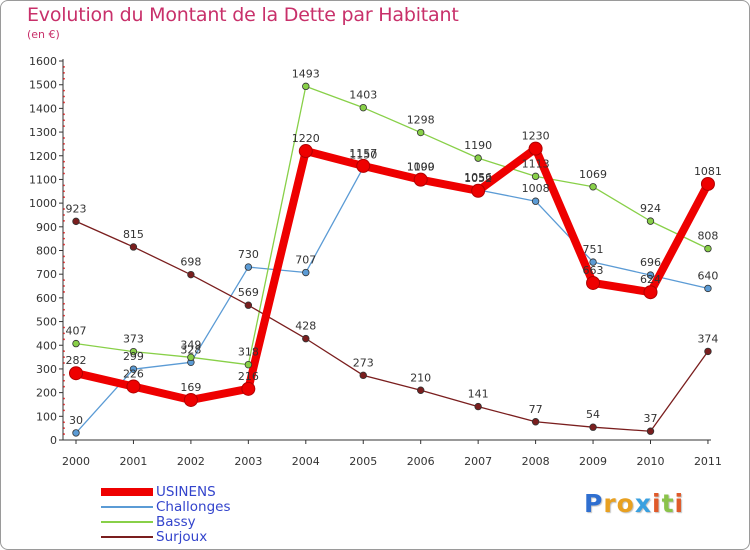  Describe the element at coordinates (248, 376) in the screenshot. I see `data-label-usinens: 216` at that location.